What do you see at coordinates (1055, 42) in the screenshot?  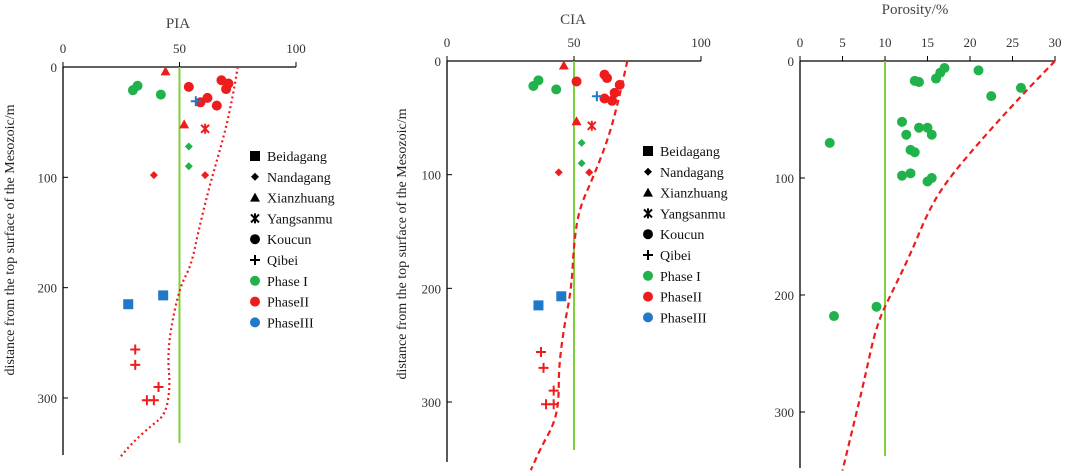 I see `x-tick-label: 30` at bounding box center [1055, 42].